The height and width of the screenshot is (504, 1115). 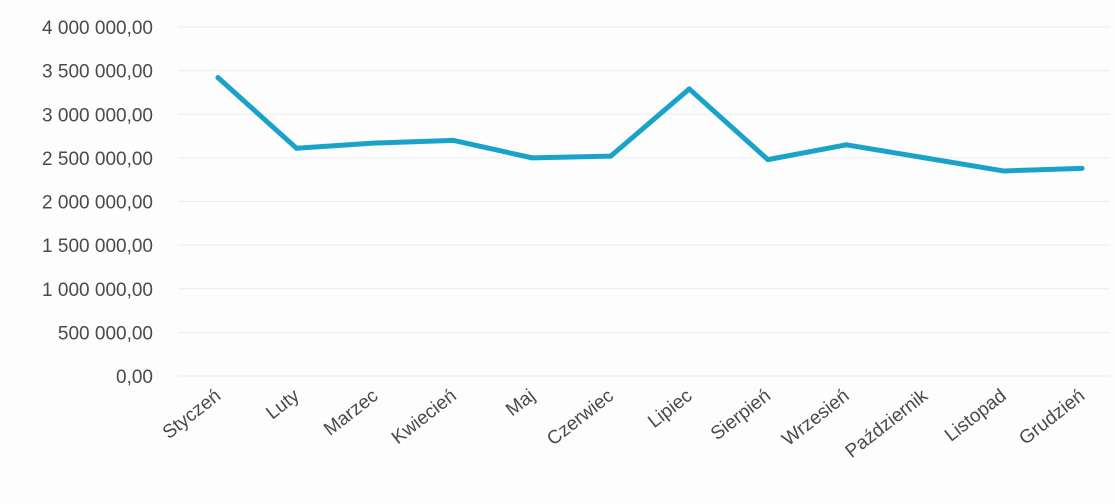 What do you see at coordinates (741, 414) in the screenshot?
I see `x-tick-label: Sierpień` at bounding box center [741, 414].